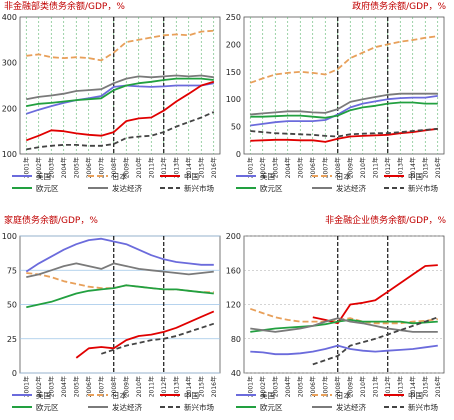  Describe the element at coordinates (236, 373) in the screenshot. I see `y-tick-label: 40` at that location.